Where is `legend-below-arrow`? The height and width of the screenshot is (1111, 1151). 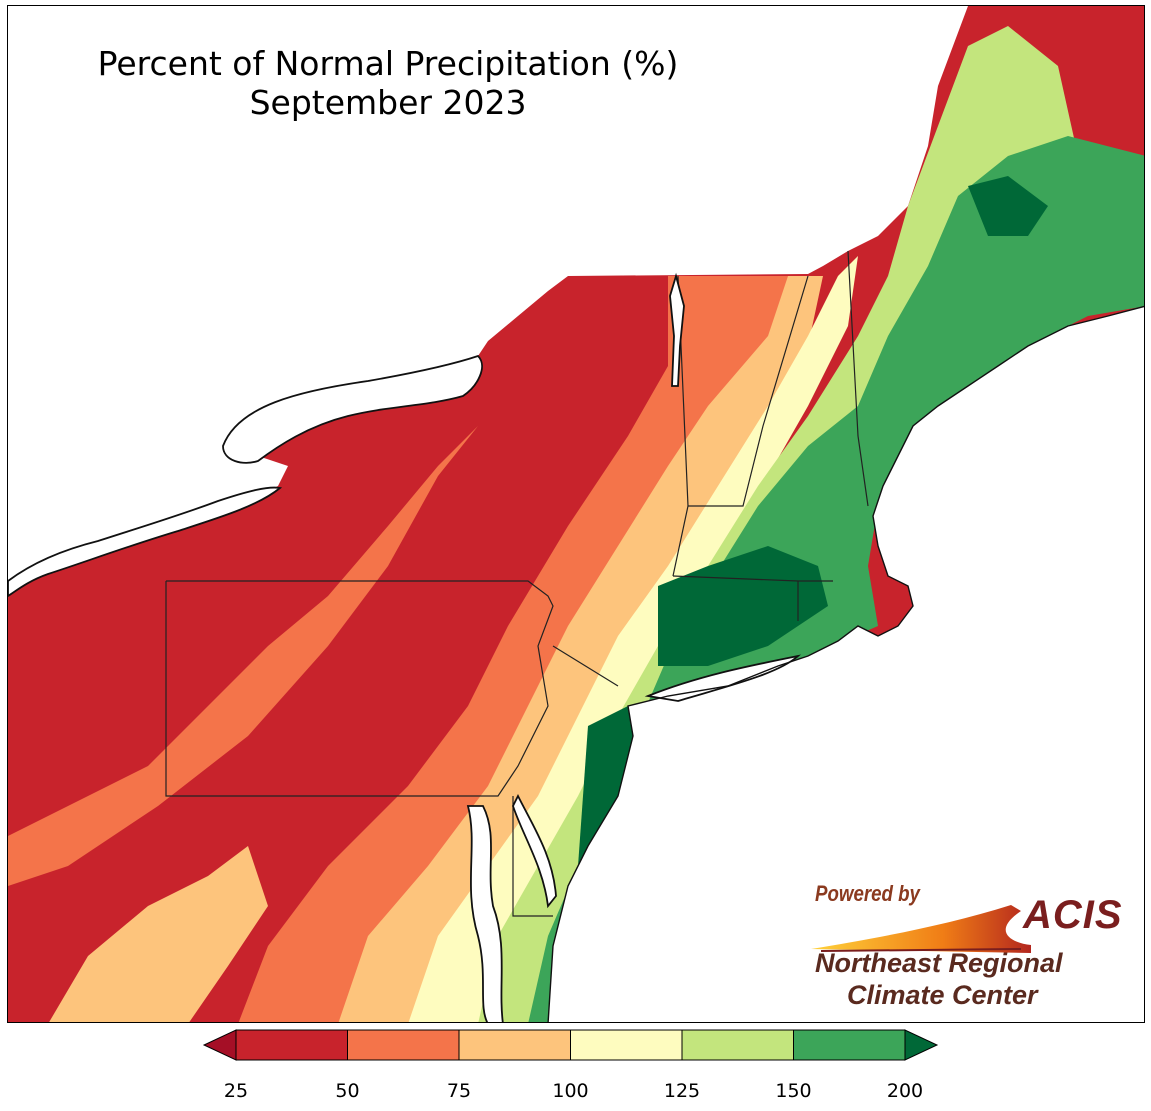 legend-below-arrow is located at coordinates (219, 1045).